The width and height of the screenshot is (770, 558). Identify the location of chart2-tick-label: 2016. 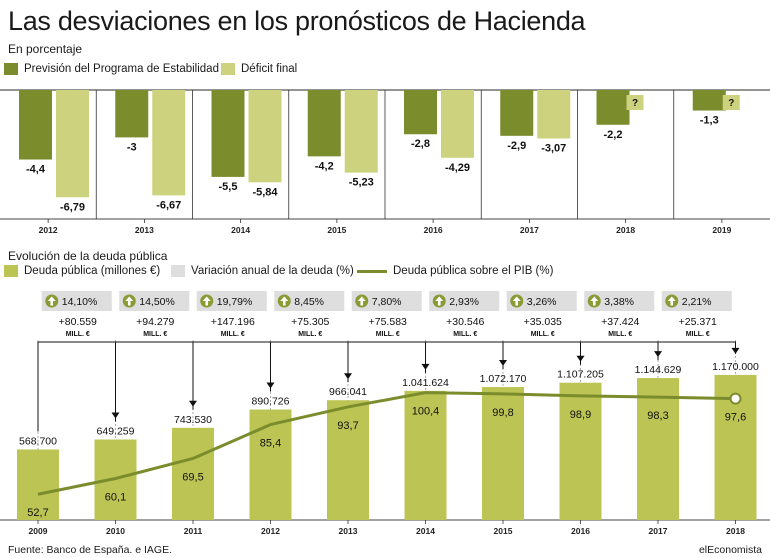
(580, 531).